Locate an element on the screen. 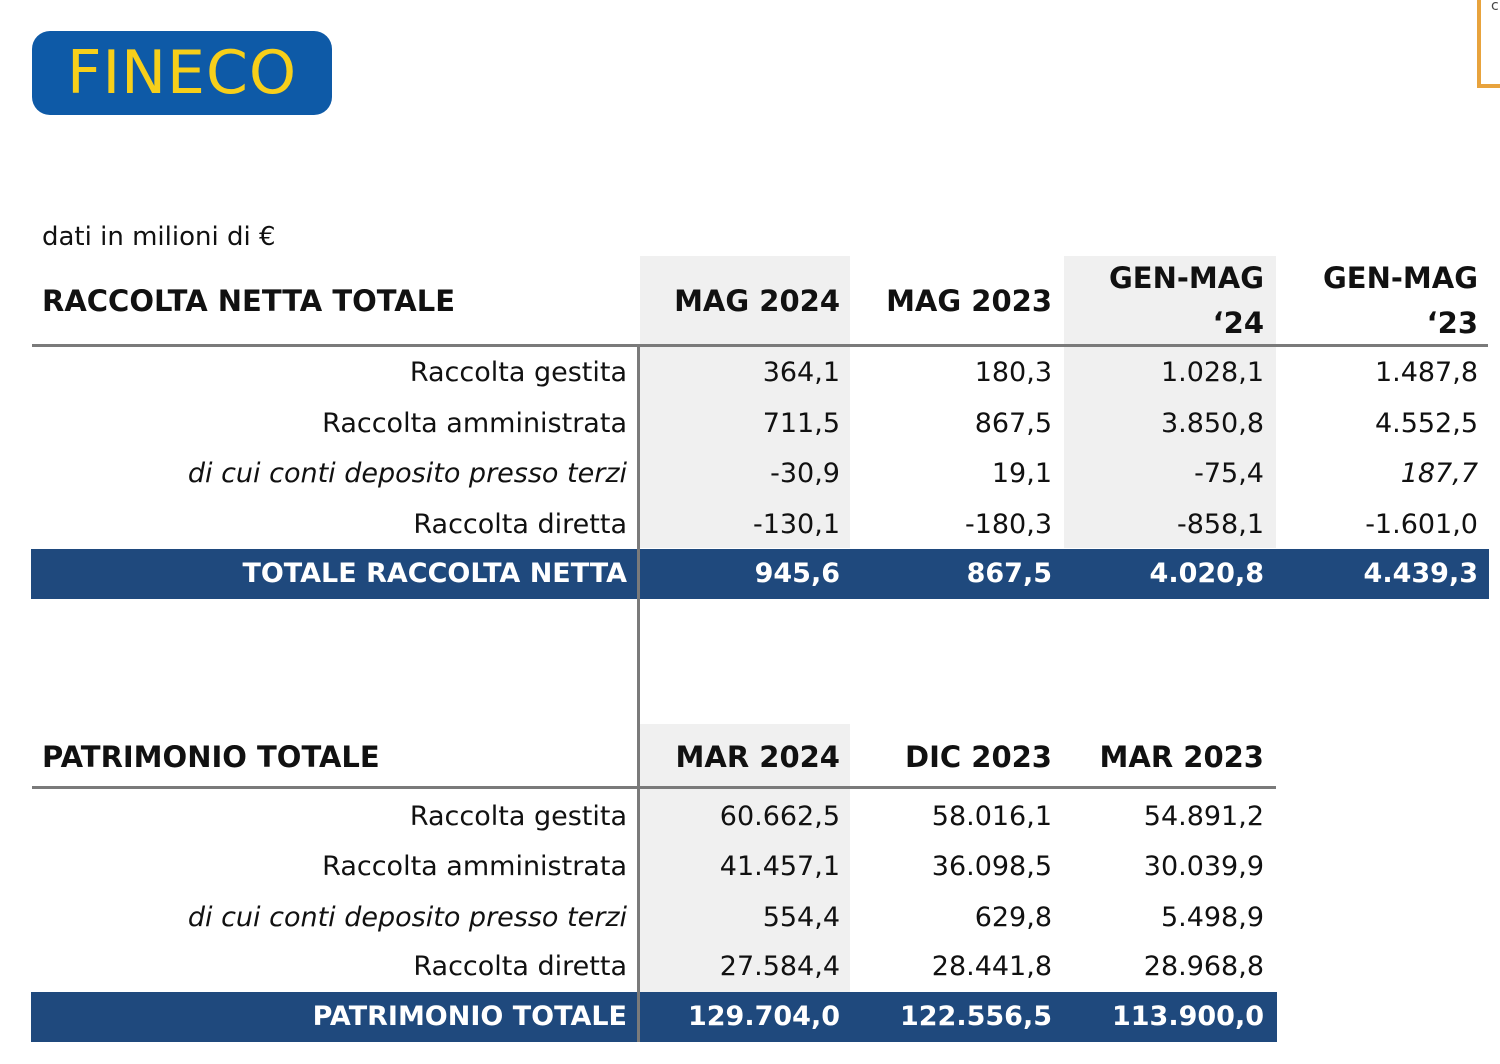  table1-col3-header-line2: ‘24 is located at coordinates (1238, 323).